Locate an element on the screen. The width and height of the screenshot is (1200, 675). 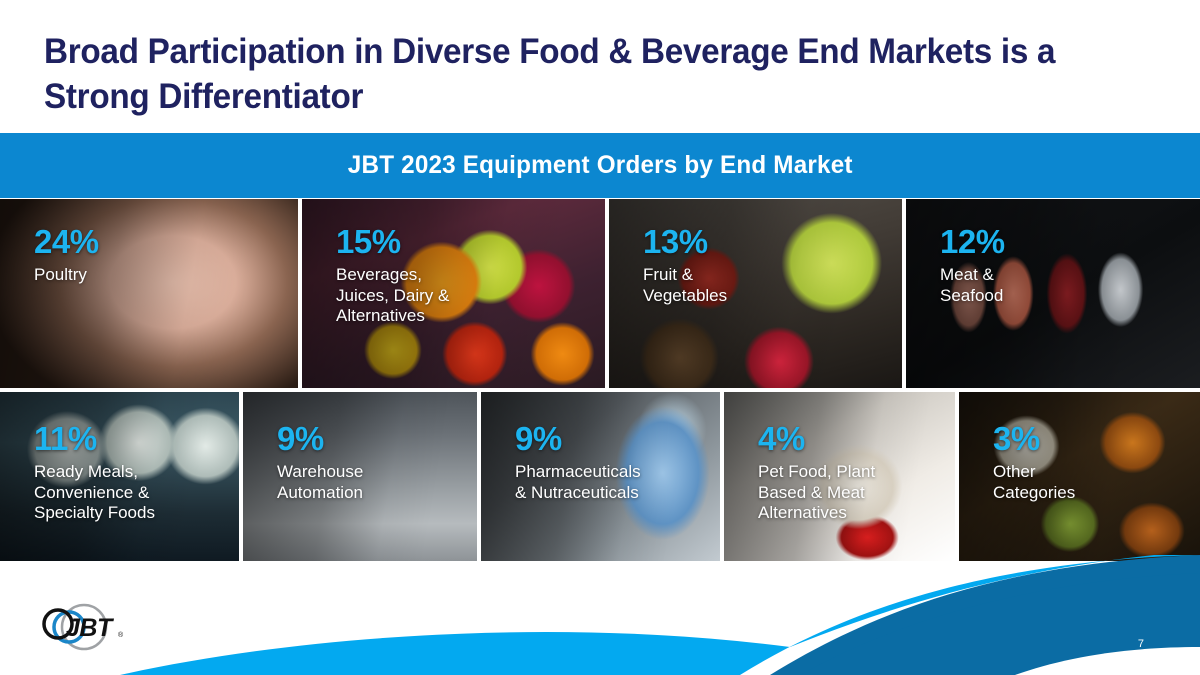
jbt-logo-mark: JBT ® is located at coordinates (83, 627).